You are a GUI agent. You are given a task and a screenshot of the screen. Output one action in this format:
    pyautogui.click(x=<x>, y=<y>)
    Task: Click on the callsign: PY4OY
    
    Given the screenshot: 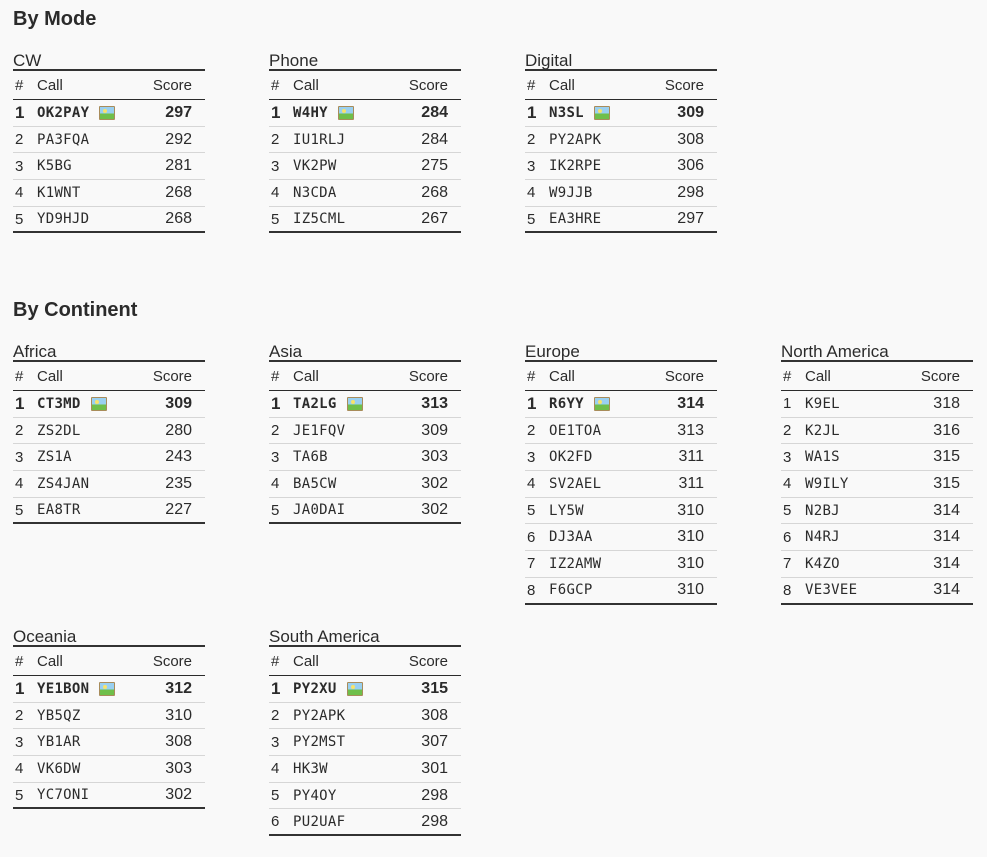 What is the action you would take?
    pyautogui.click(x=315, y=795)
    